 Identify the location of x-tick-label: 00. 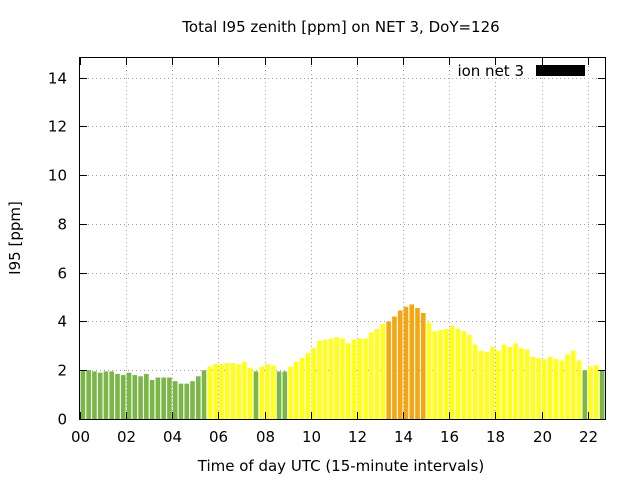
(80, 437).